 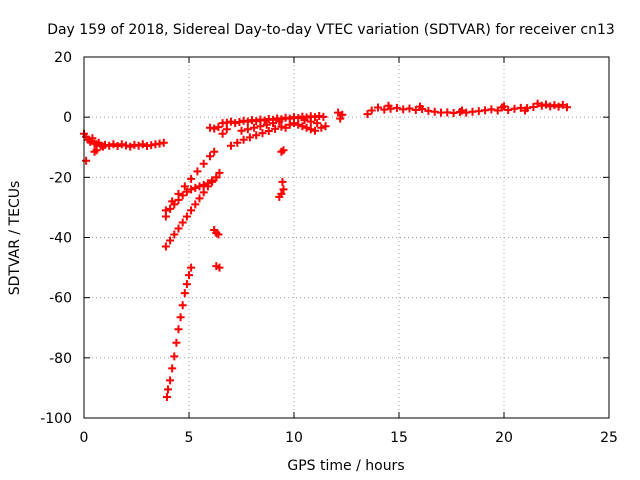 What do you see at coordinates (63, 58) in the screenshot?
I see `y-tick-label: 20` at bounding box center [63, 58].